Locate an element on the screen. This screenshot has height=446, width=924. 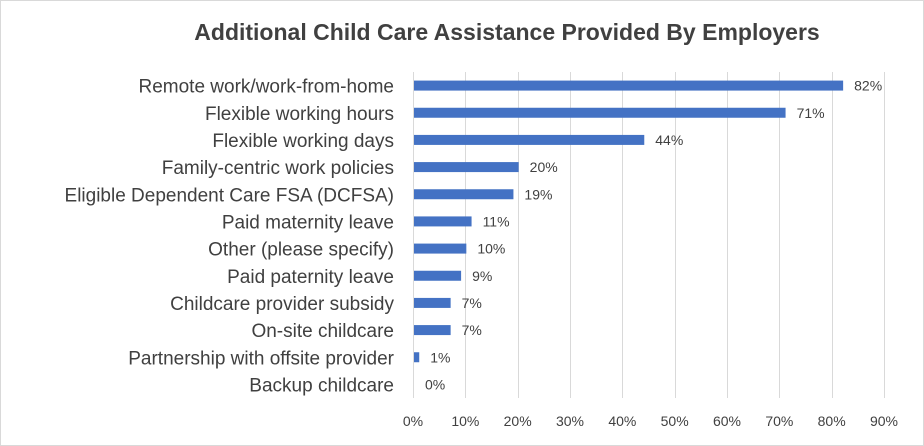
data-label: 19% is located at coordinates (538, 194).